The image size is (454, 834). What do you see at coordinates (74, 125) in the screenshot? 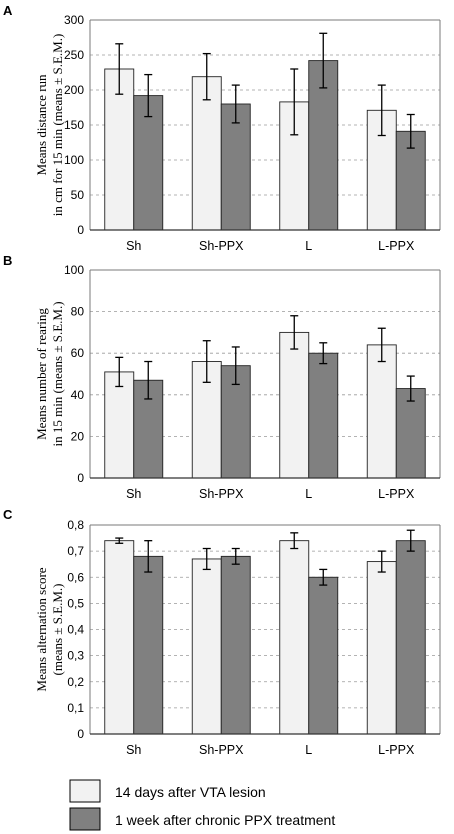
I see `y-tick-label: 150` at bounding box center [74, 125].